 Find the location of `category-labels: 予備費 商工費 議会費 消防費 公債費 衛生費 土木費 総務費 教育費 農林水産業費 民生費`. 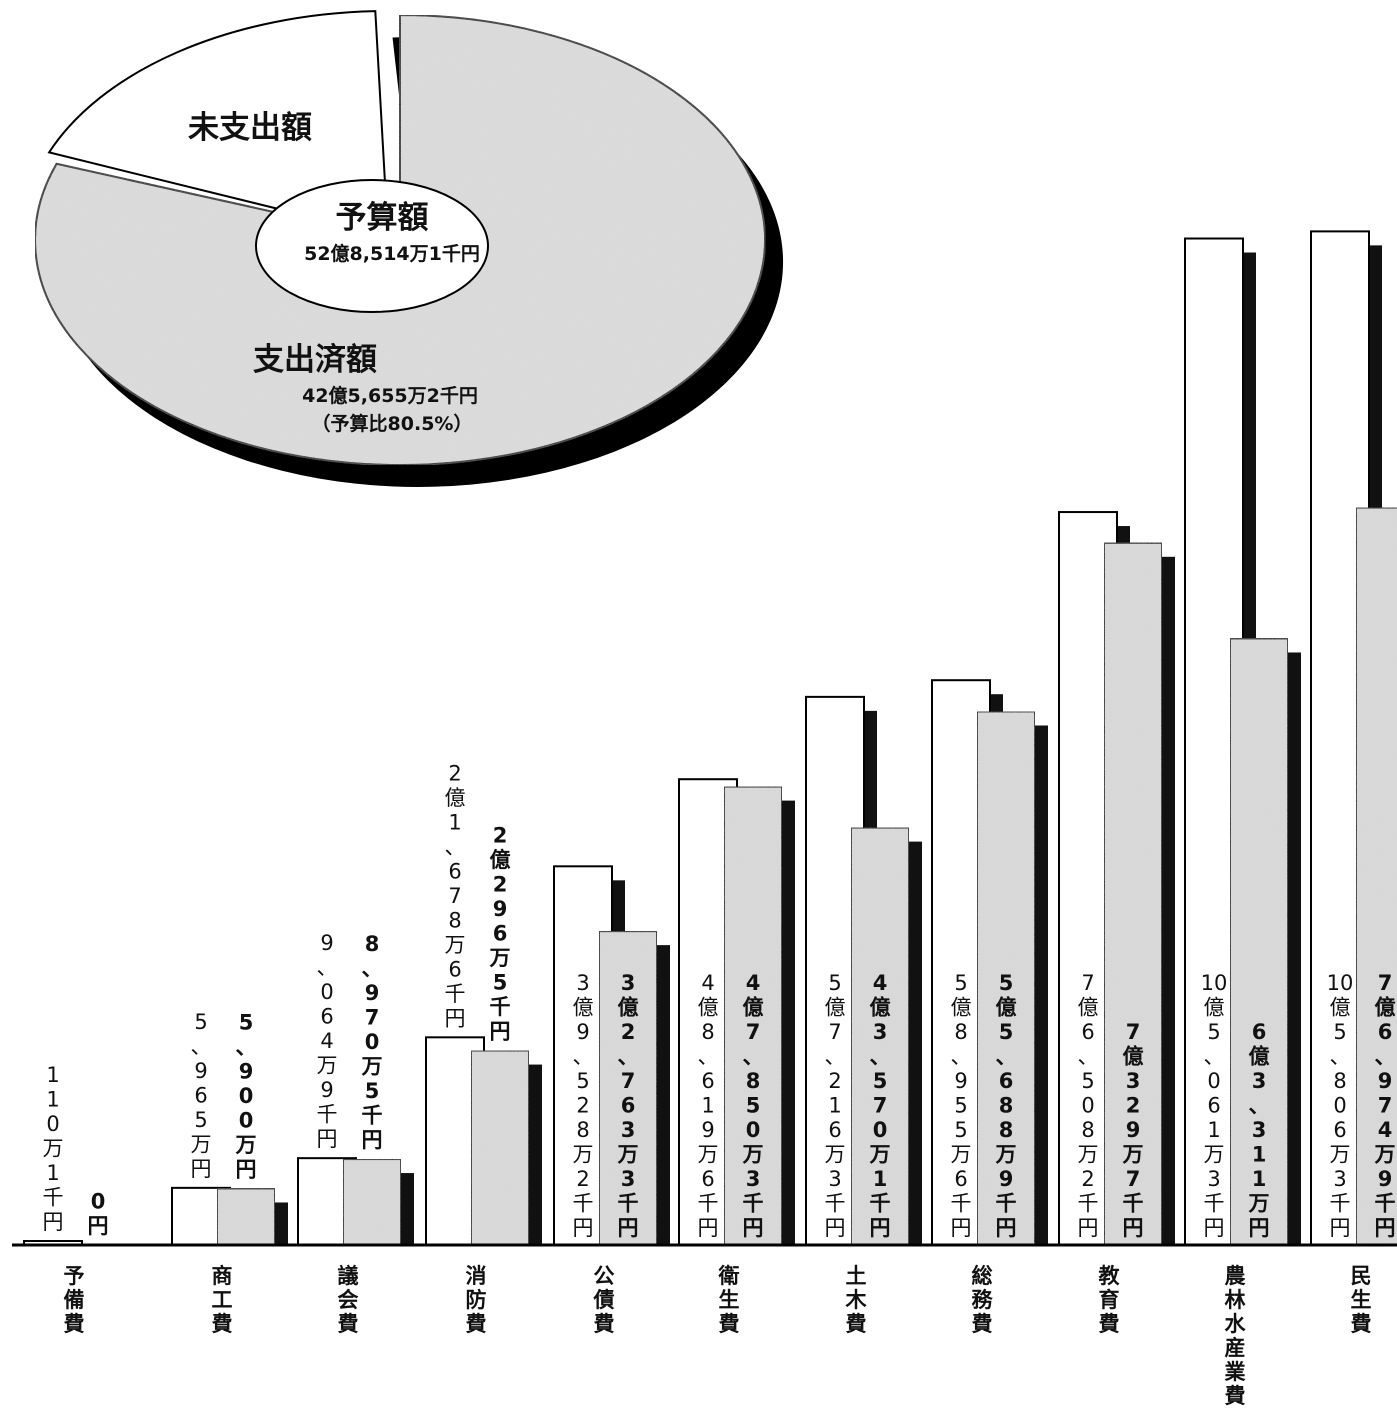

category-labels: 予備費 商工費 議会費 消防費 公債費 衛生費 土木費 総務費 教育費 農林水産業費 民生費 is located at coordinates (718, 1336).